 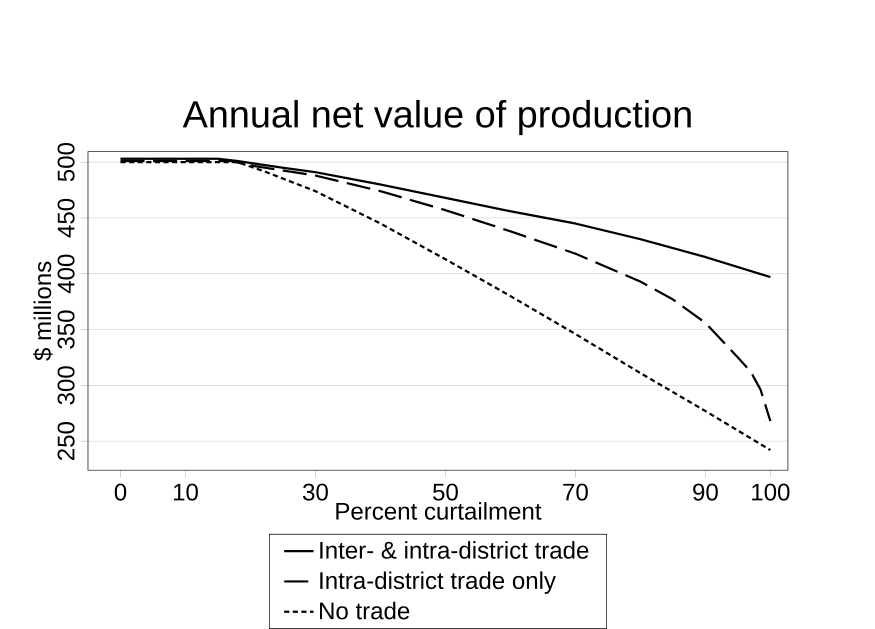 What do you see at coordinates (66, 218) in the screenshot?
I see `y-tick-label: 450` at bounding box center [66, 218].